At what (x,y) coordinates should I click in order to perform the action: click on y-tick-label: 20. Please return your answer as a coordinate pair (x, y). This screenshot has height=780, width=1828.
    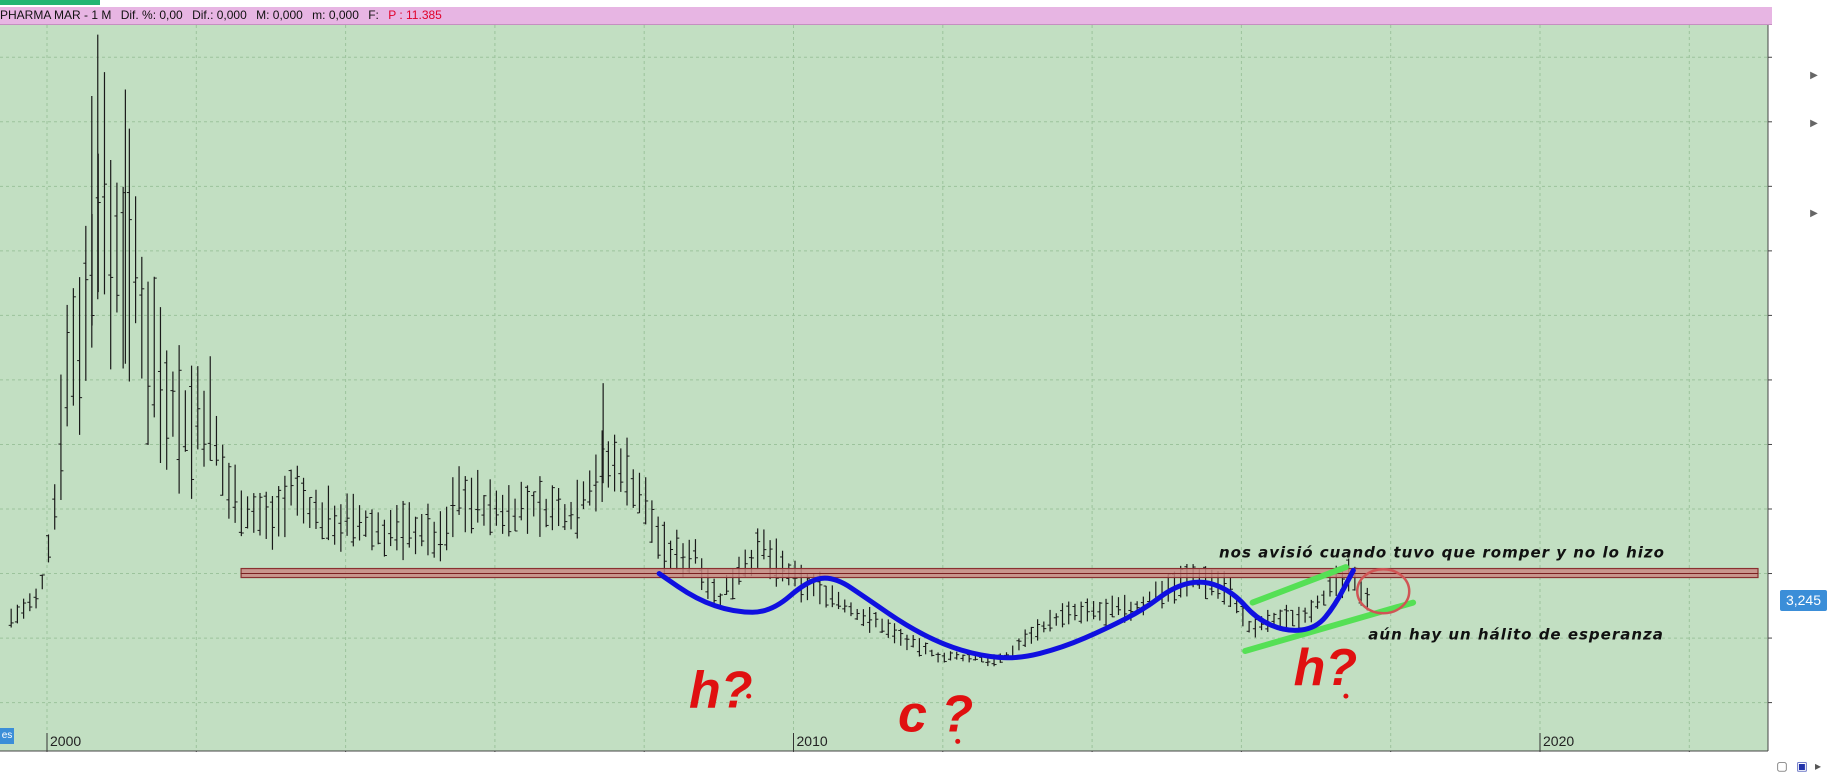
    Looking at the image, I should click on (1798, 57).